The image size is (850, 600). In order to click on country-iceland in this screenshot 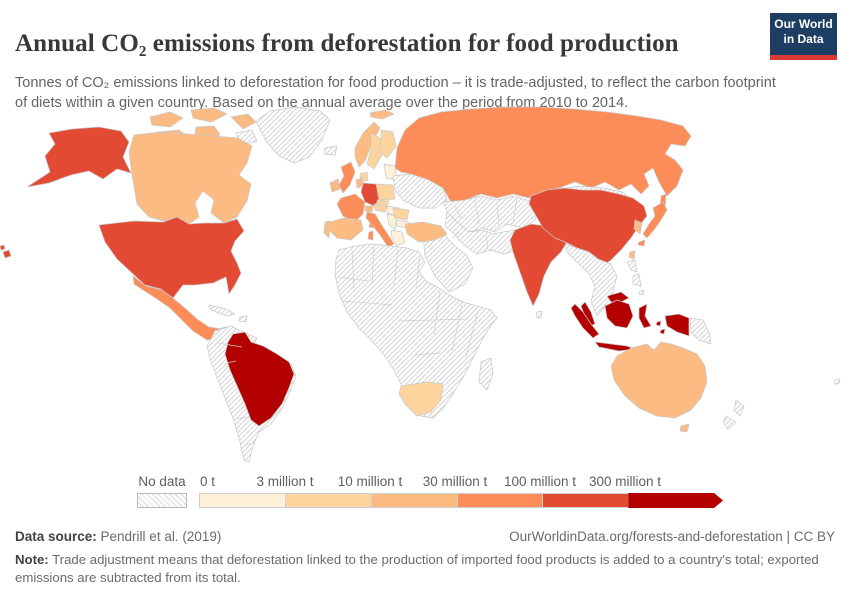, I will do `click(330, 150)`.